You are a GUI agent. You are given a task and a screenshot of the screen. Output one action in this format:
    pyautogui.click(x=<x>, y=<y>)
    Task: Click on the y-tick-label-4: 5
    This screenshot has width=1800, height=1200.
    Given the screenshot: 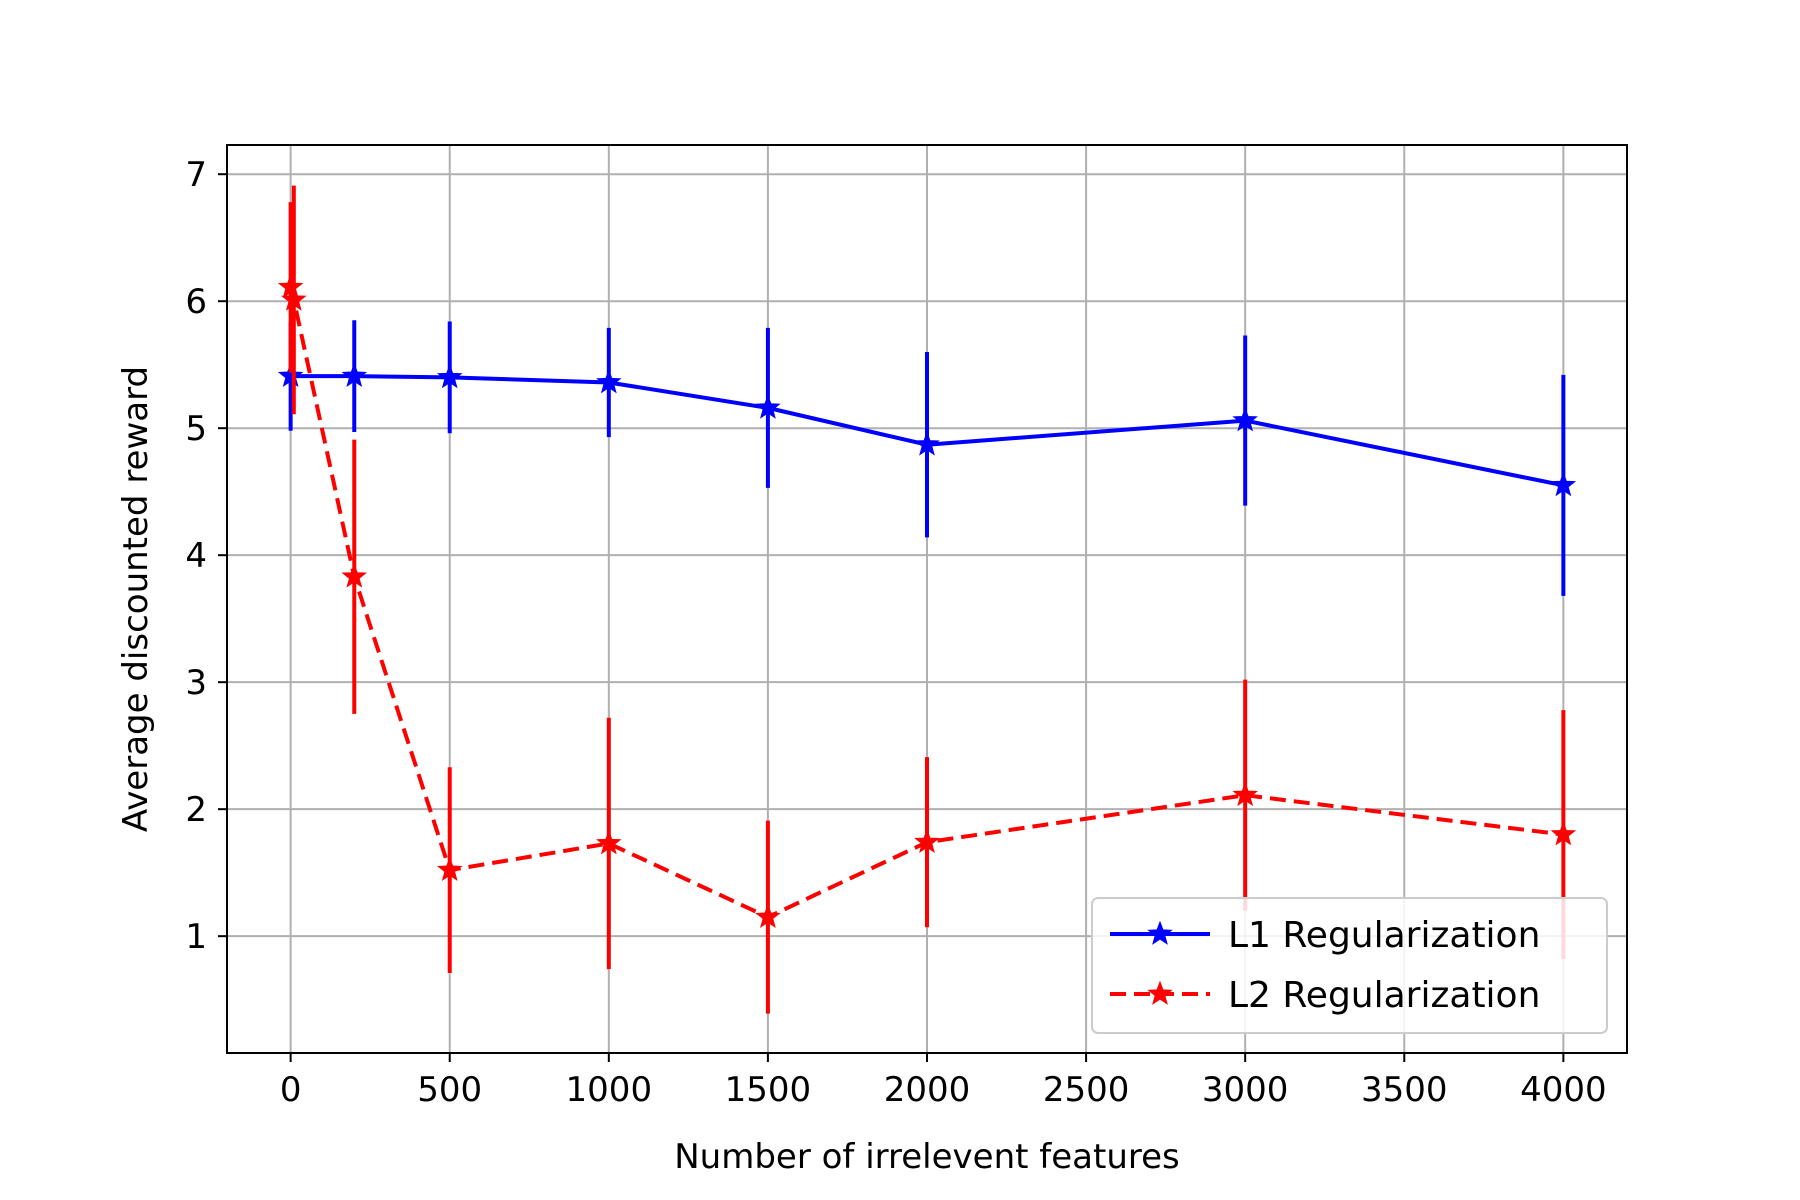 What is the action you would take?
    pyautogui.click(x=196, y=429)
    